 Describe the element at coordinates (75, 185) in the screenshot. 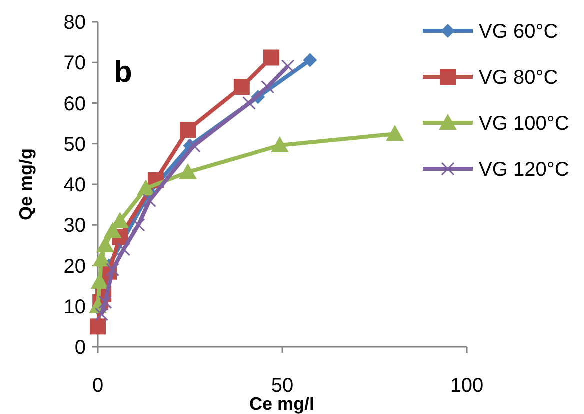

I see `y-tick-label: 40` at that location.